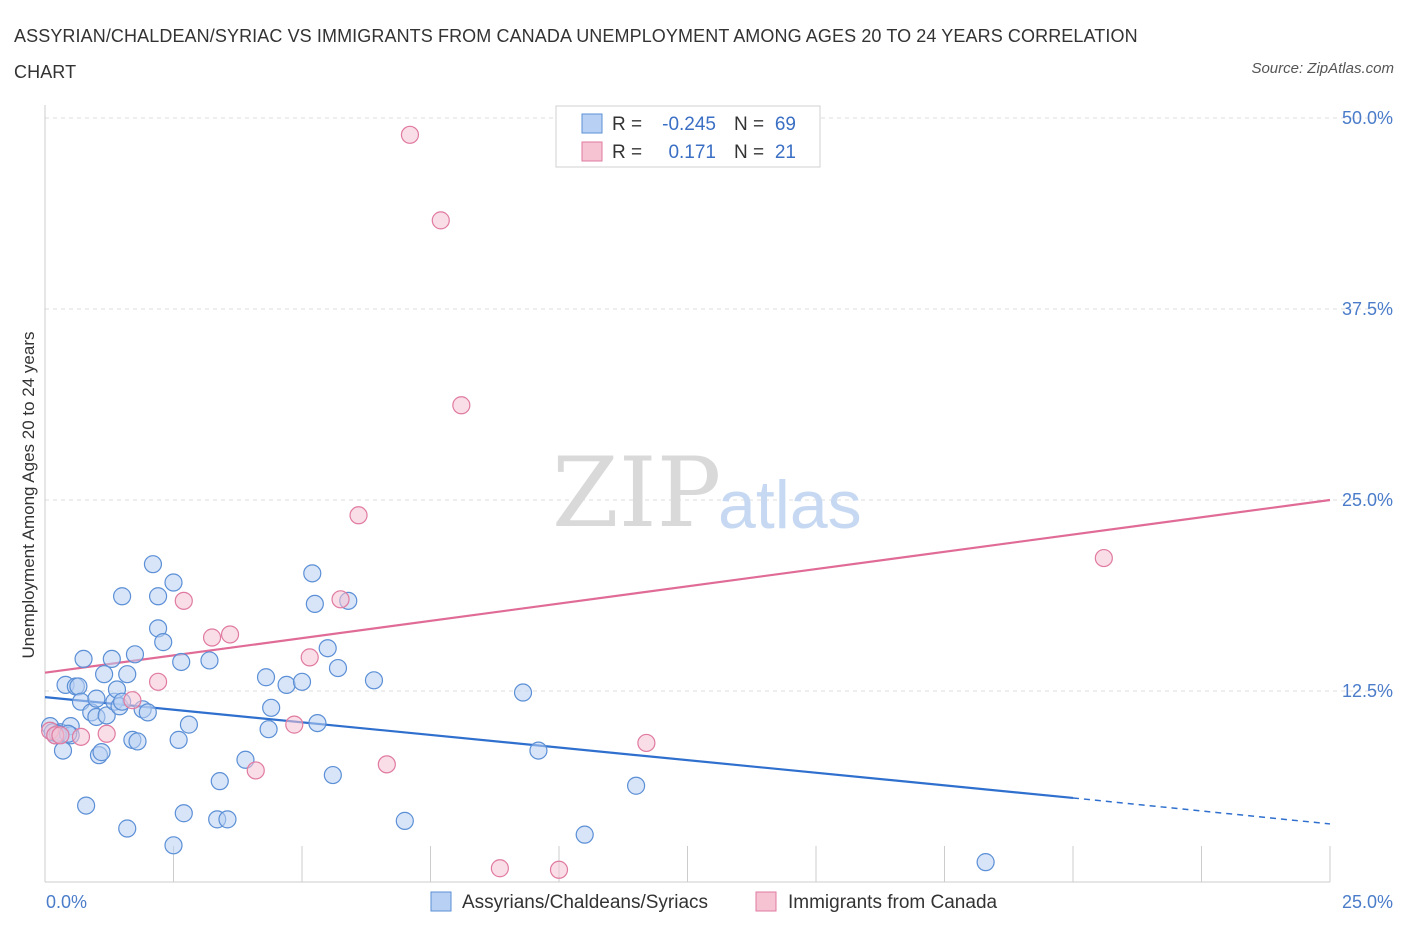 This screenshot has width=1406, height=930. Describe the element at coordinates (1201, 811) in the screenshot. I see `assyrian-trend-extension` at that location.